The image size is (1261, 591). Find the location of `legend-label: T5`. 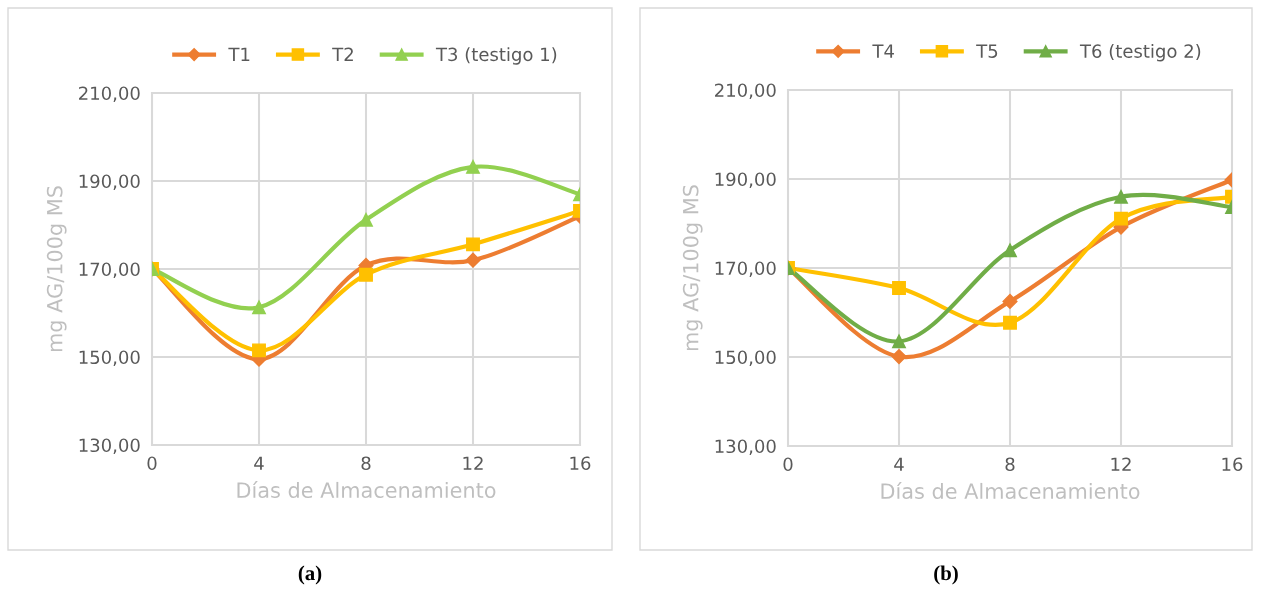

legend-label: T5 is located at coordinates (987, 51).